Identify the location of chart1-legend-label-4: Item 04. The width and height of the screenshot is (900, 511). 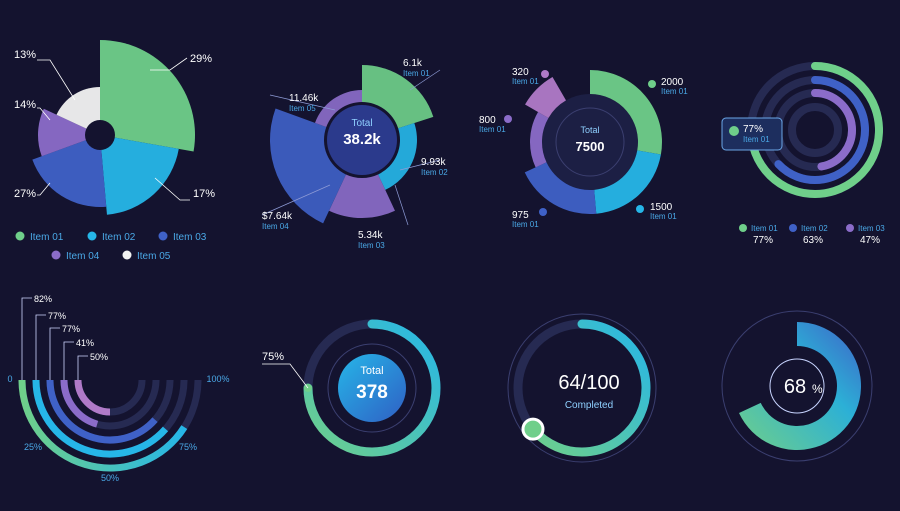
(83, 256).